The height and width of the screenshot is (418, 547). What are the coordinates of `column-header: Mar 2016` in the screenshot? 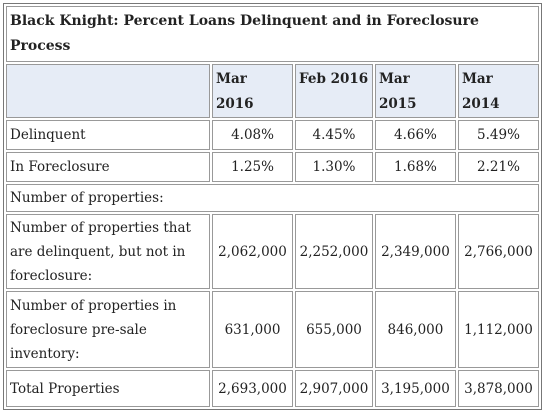 It's located at (253, 91).